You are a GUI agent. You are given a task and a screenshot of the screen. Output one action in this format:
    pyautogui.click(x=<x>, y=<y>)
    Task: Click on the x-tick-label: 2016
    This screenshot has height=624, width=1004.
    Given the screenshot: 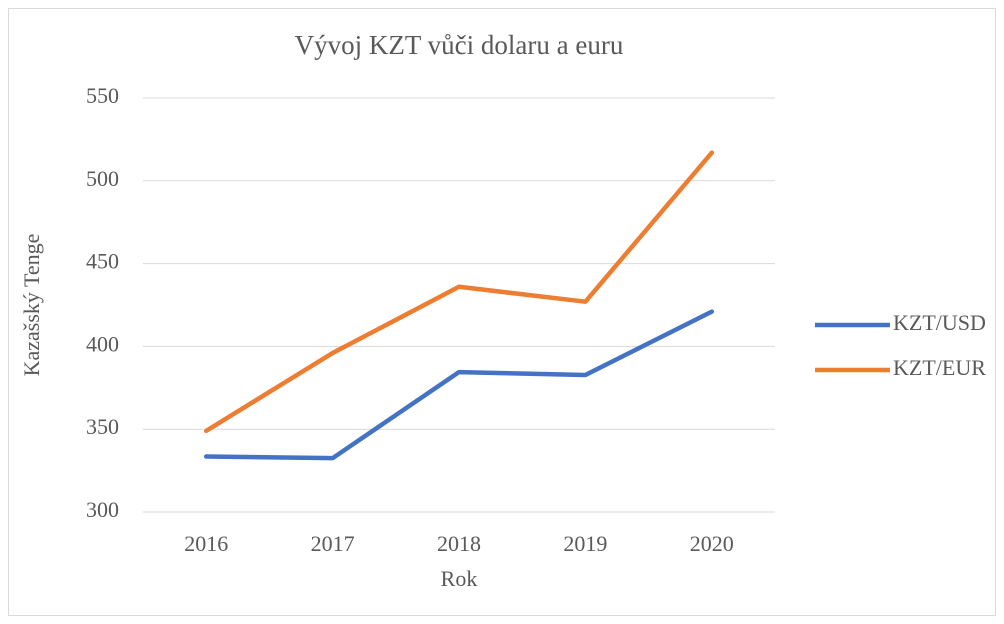 What is the action you would take?
    pyautogui.click(x=206, y=543)
    